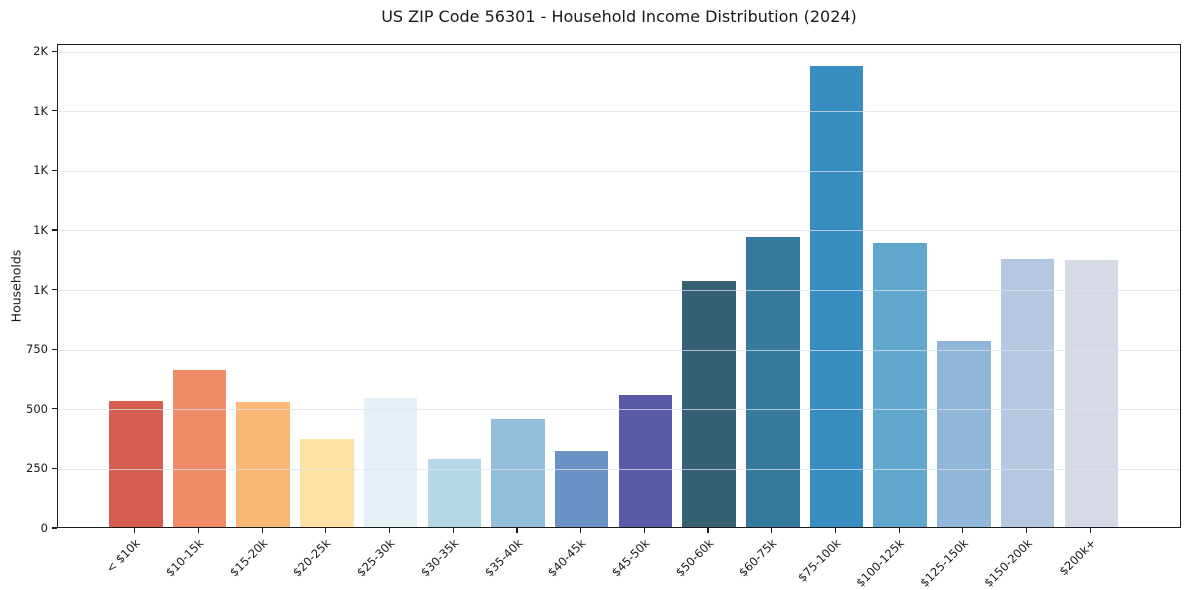  I want to click on bar-< $10k, so click(136, 463).